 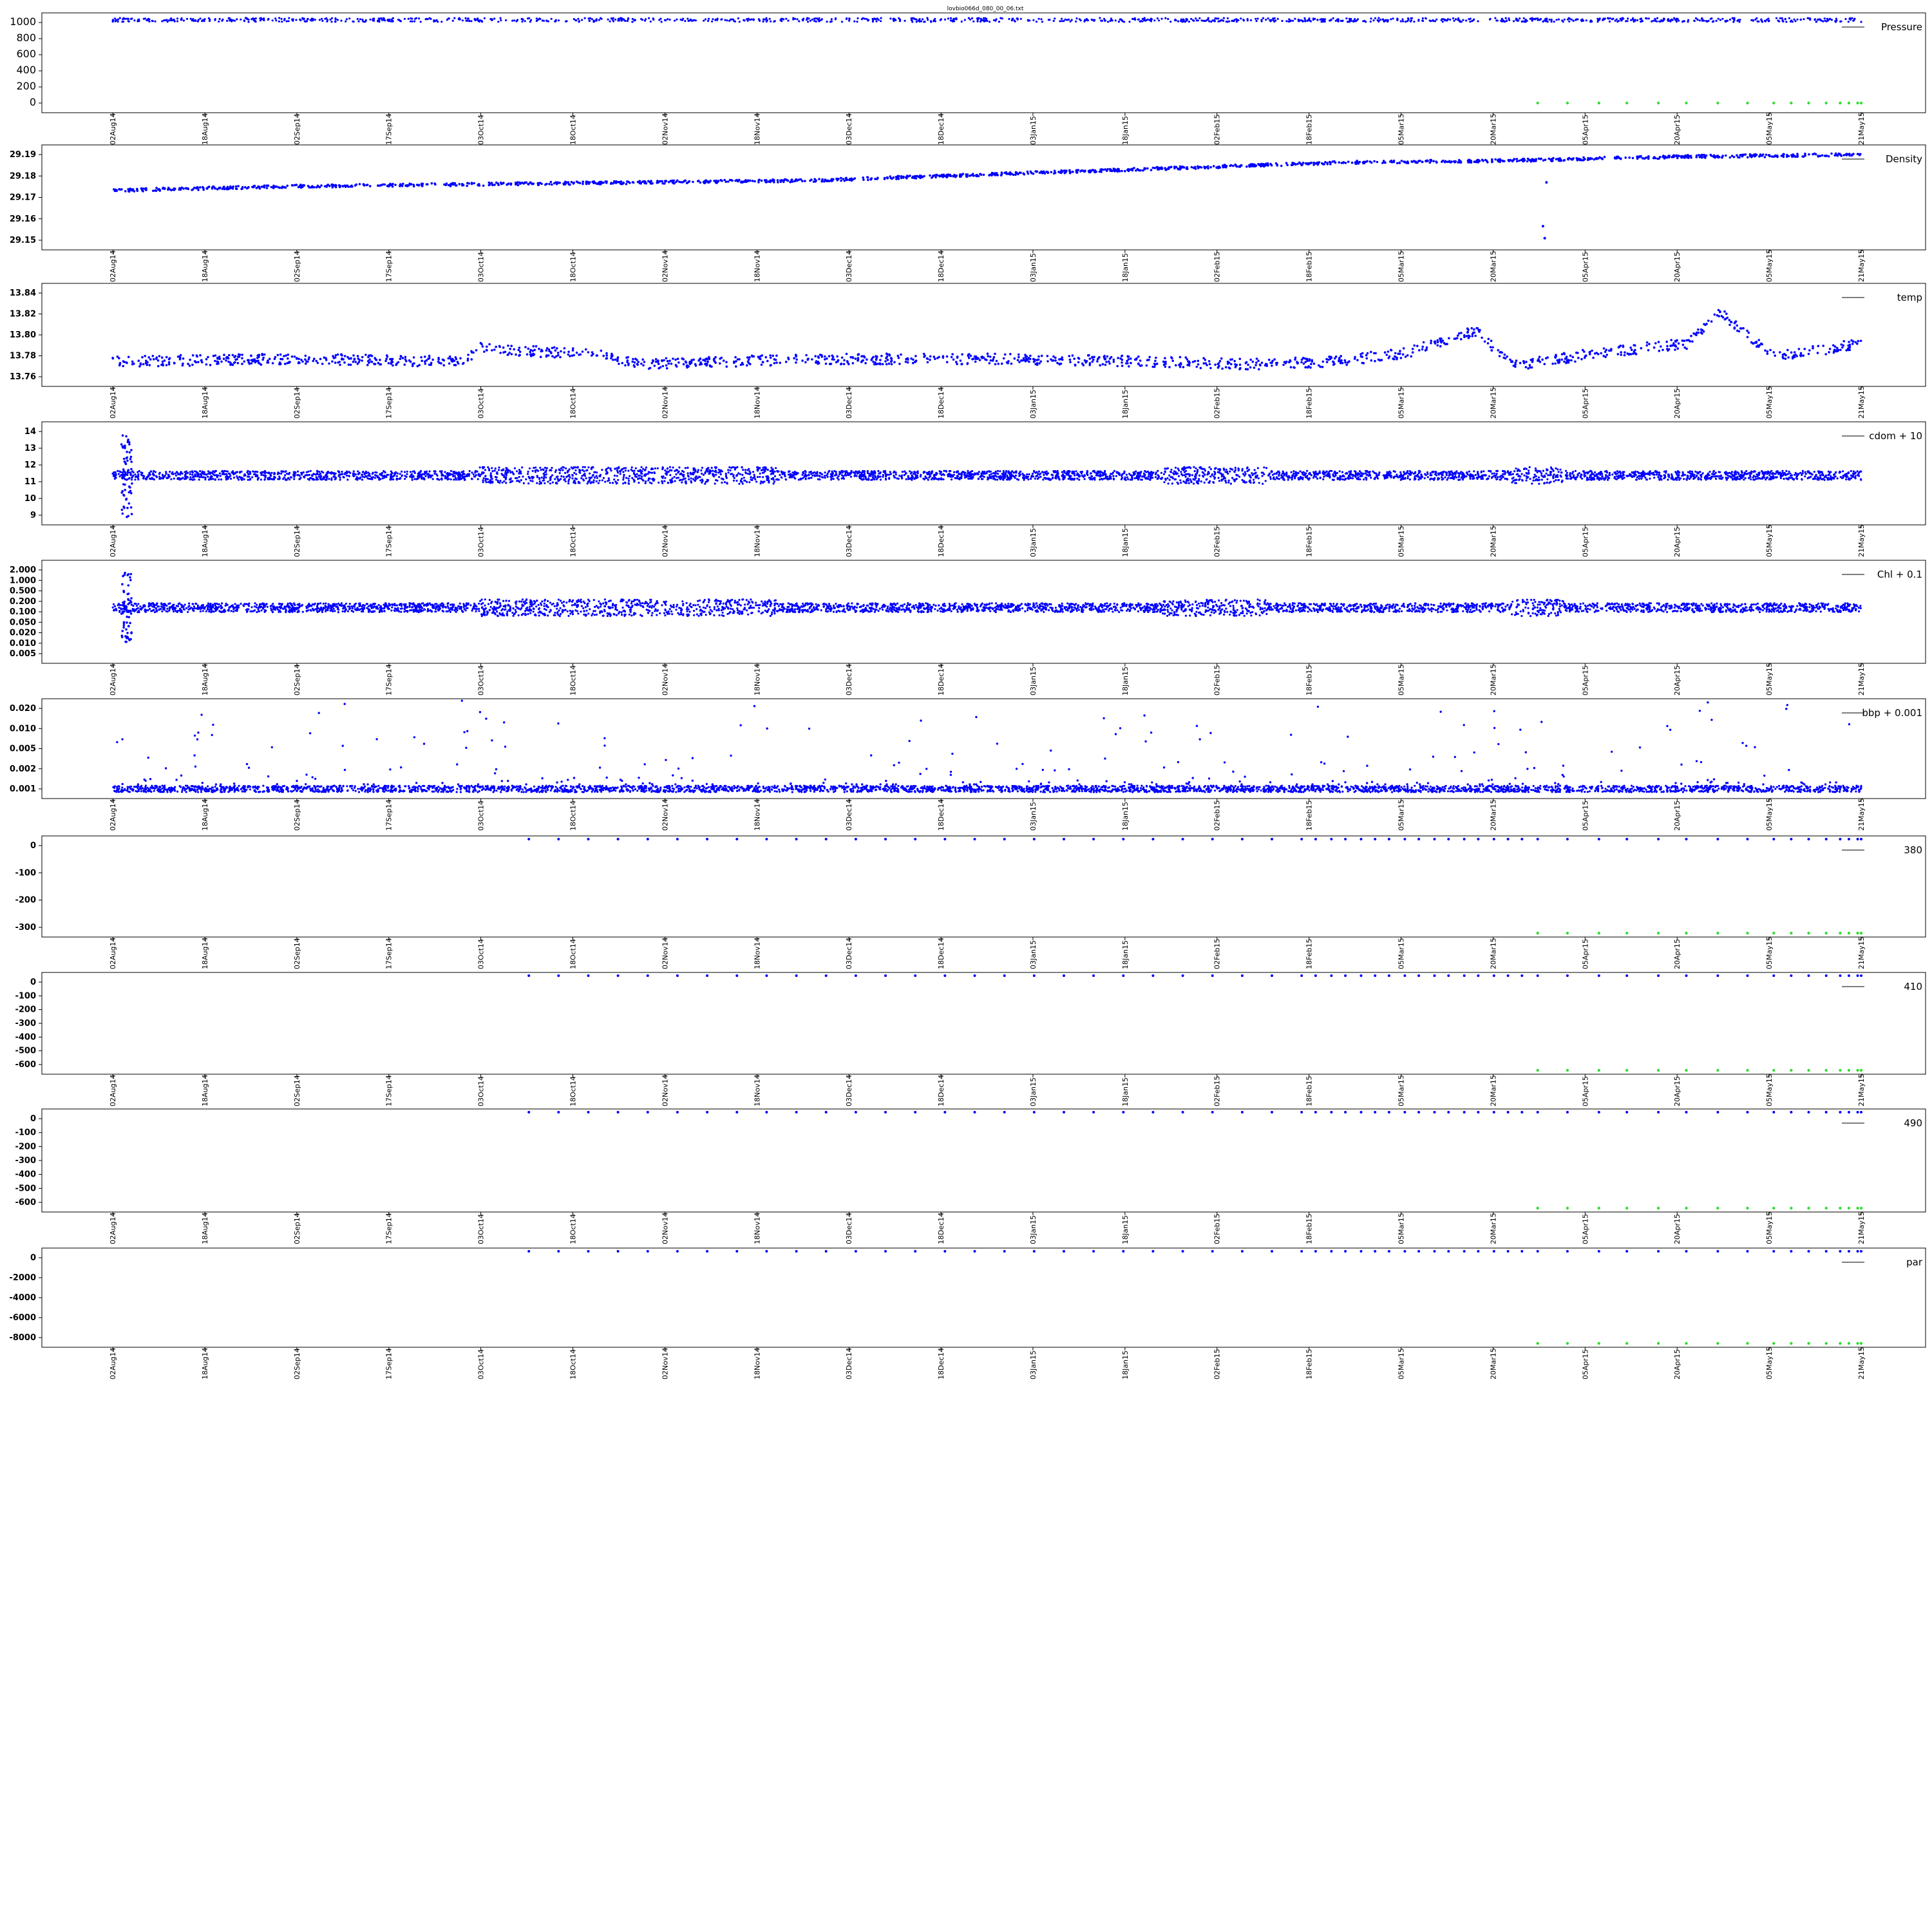 What do you see at coordinates (113, 129) in the screenshot?
I see `x-tick-label: 02Aug14` at bounding box center [113, 129].